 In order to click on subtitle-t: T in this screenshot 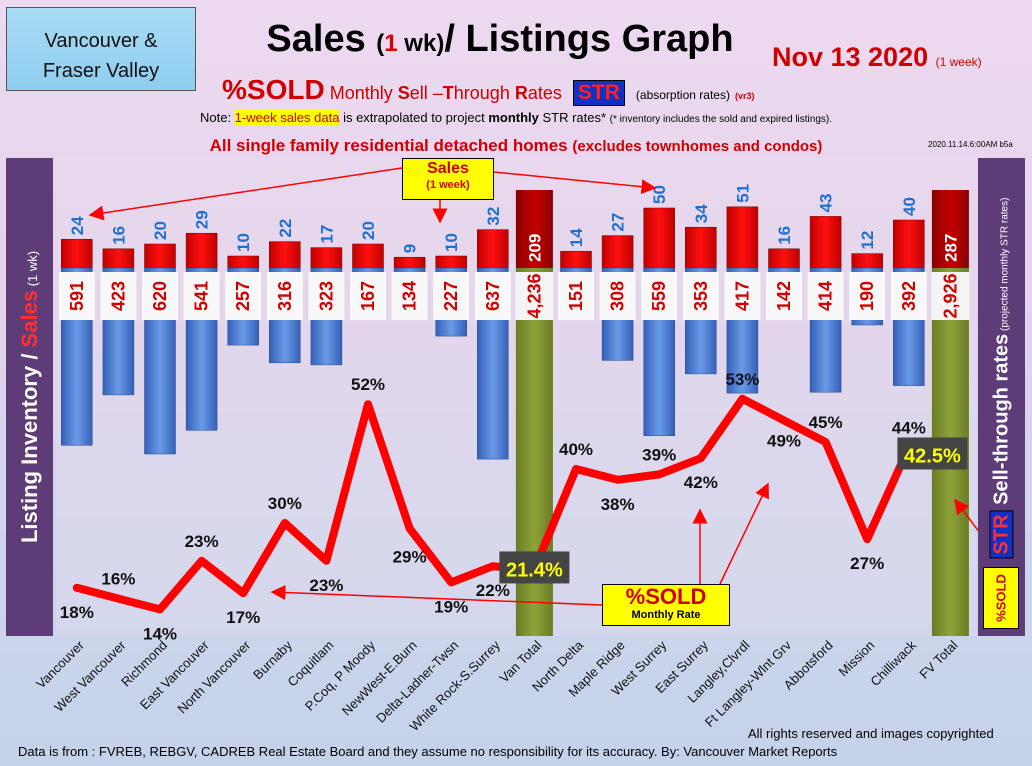, I will do `click(448, 93)`.